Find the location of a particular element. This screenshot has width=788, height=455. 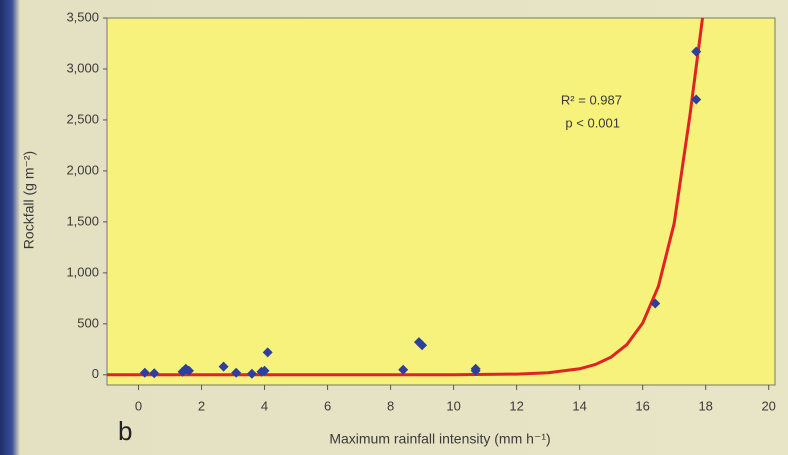

x-tick-label: 16 is located at coordinates (642, 405).